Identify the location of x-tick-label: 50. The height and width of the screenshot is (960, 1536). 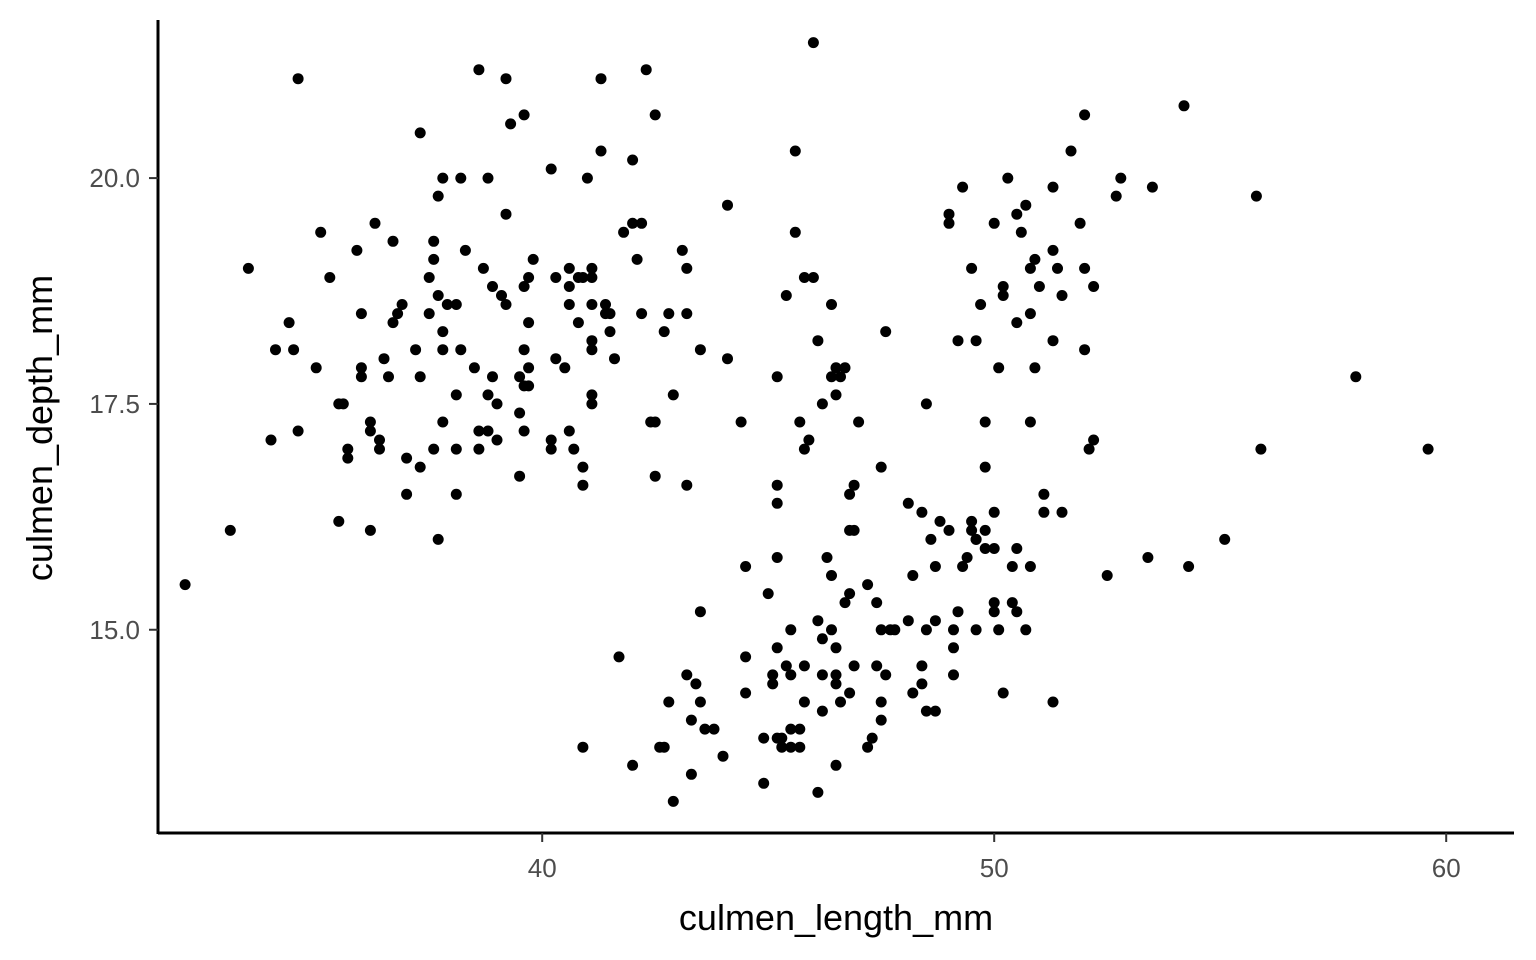
(994, 868).